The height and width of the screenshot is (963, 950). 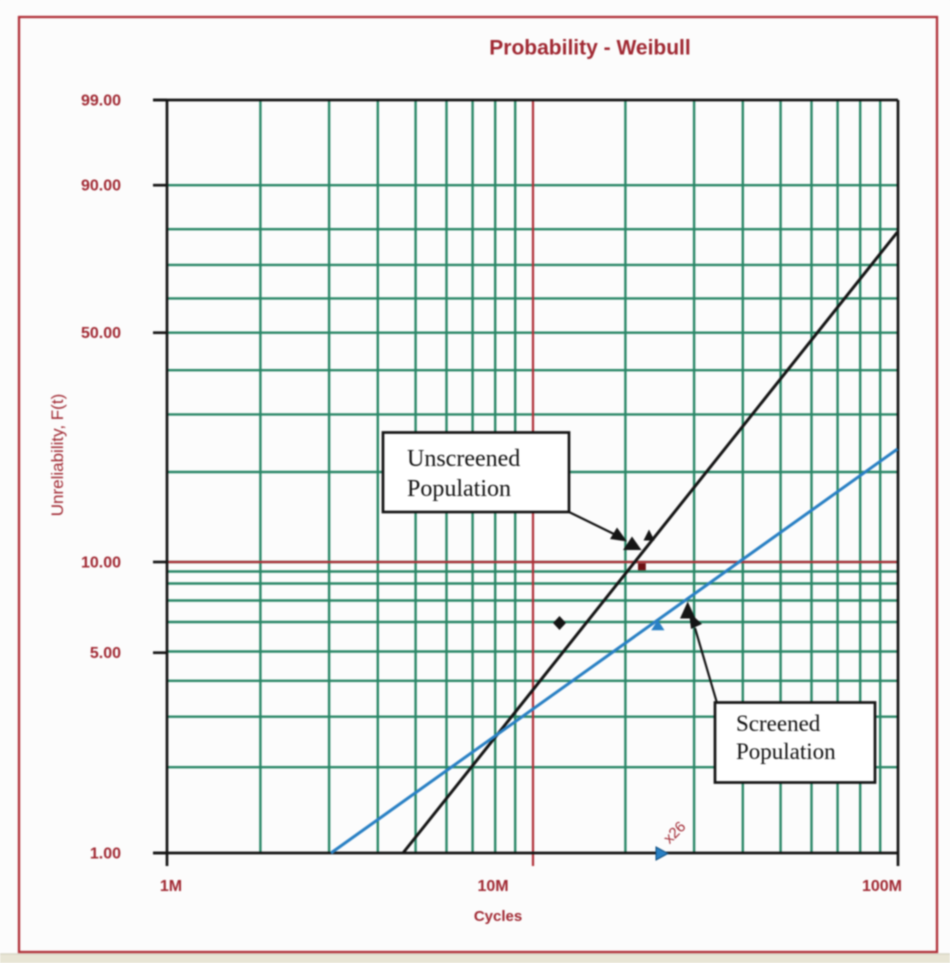 What do you see at coordinates (778, 723) in the screenshot?
I see `svg-text: Screened` at bounding box center [778, 723].